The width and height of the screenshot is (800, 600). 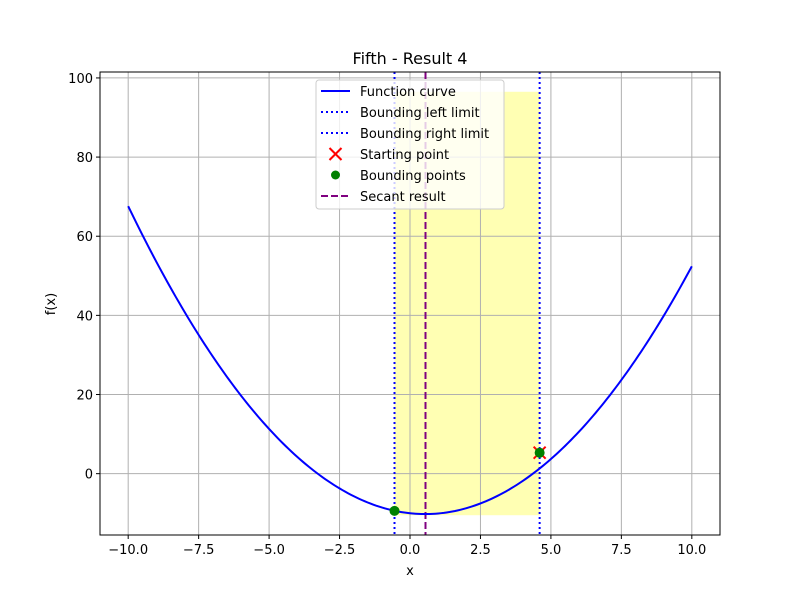 What do you see at coordinates (410, 58) in the screenshot?
I see `chart-title: Fifth - Result 4` at bounding box center [410, 58].